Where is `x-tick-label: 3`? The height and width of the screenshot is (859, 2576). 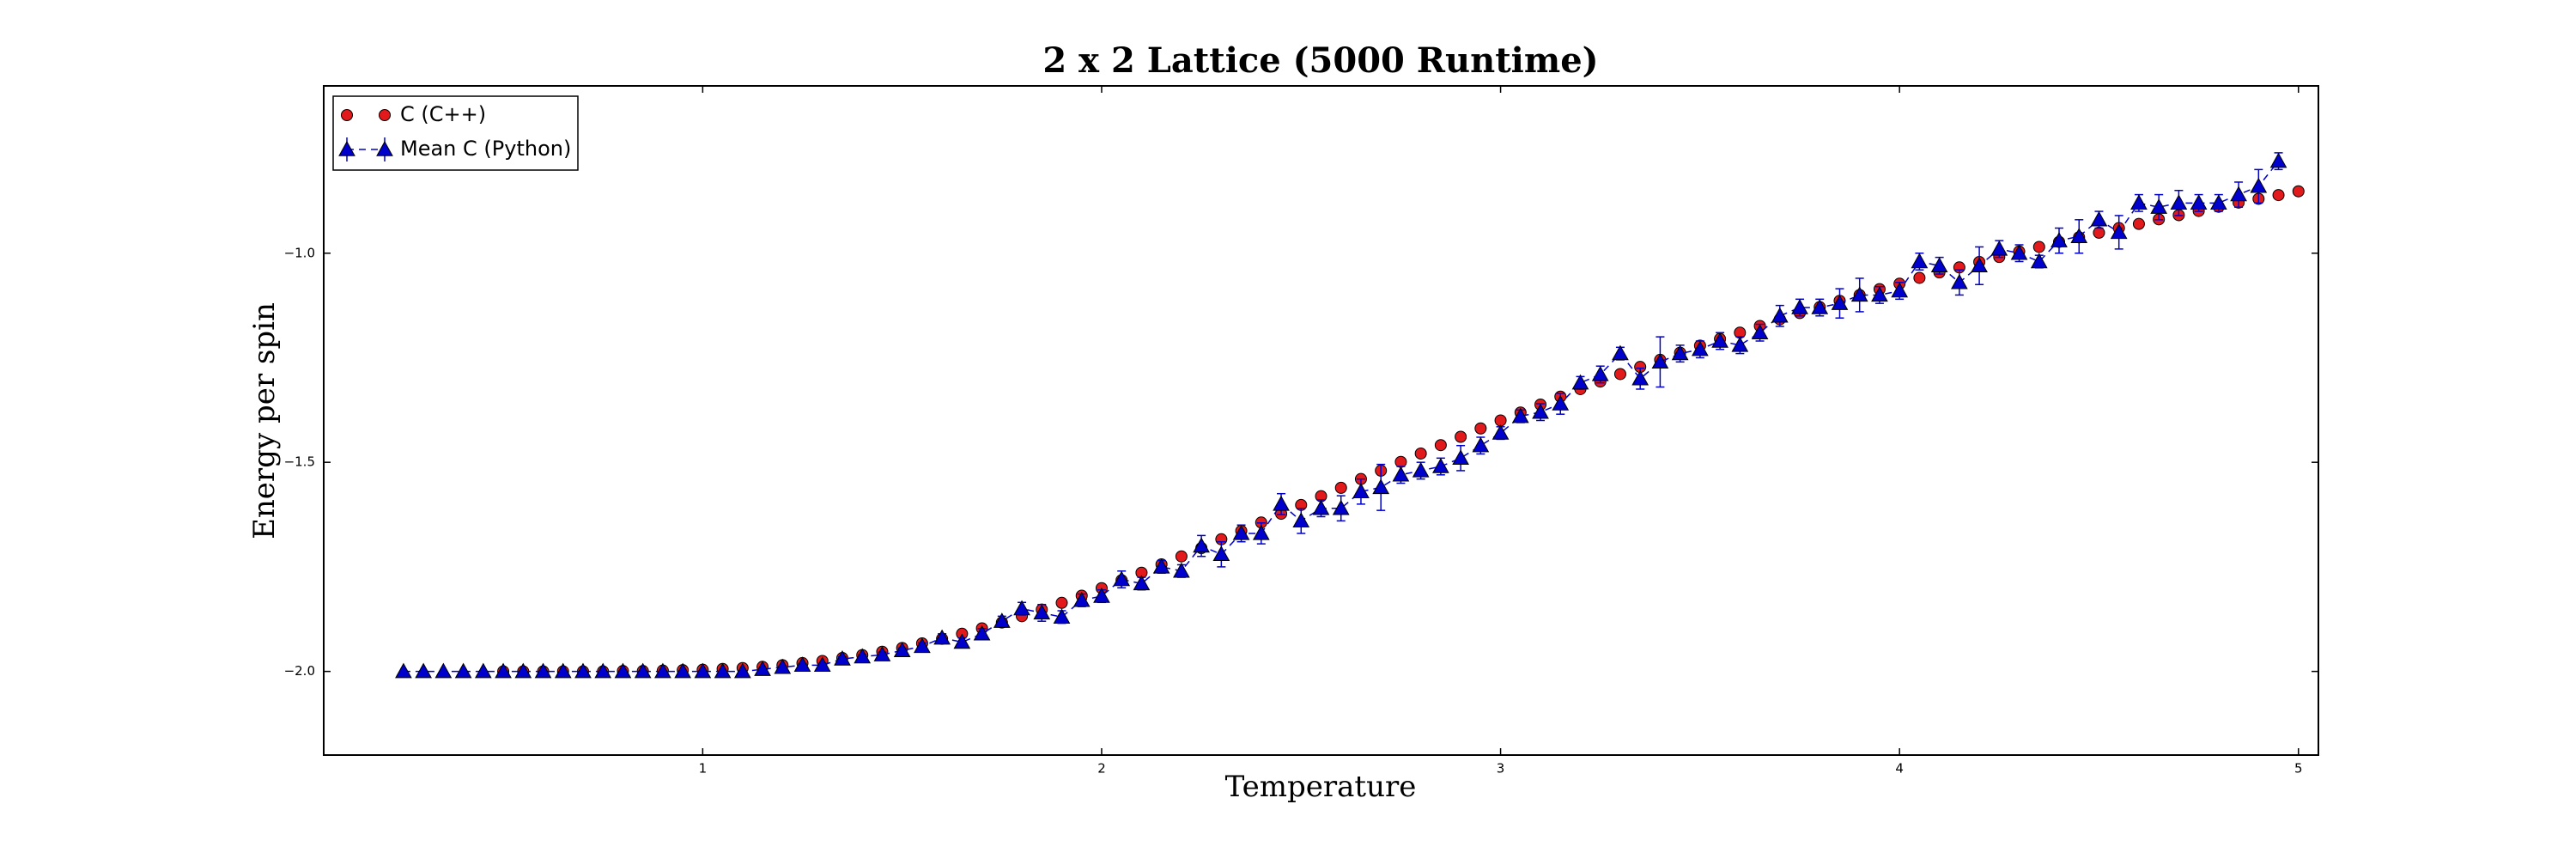
x-tick-label: 3 is located at coordinates (1501, 769).